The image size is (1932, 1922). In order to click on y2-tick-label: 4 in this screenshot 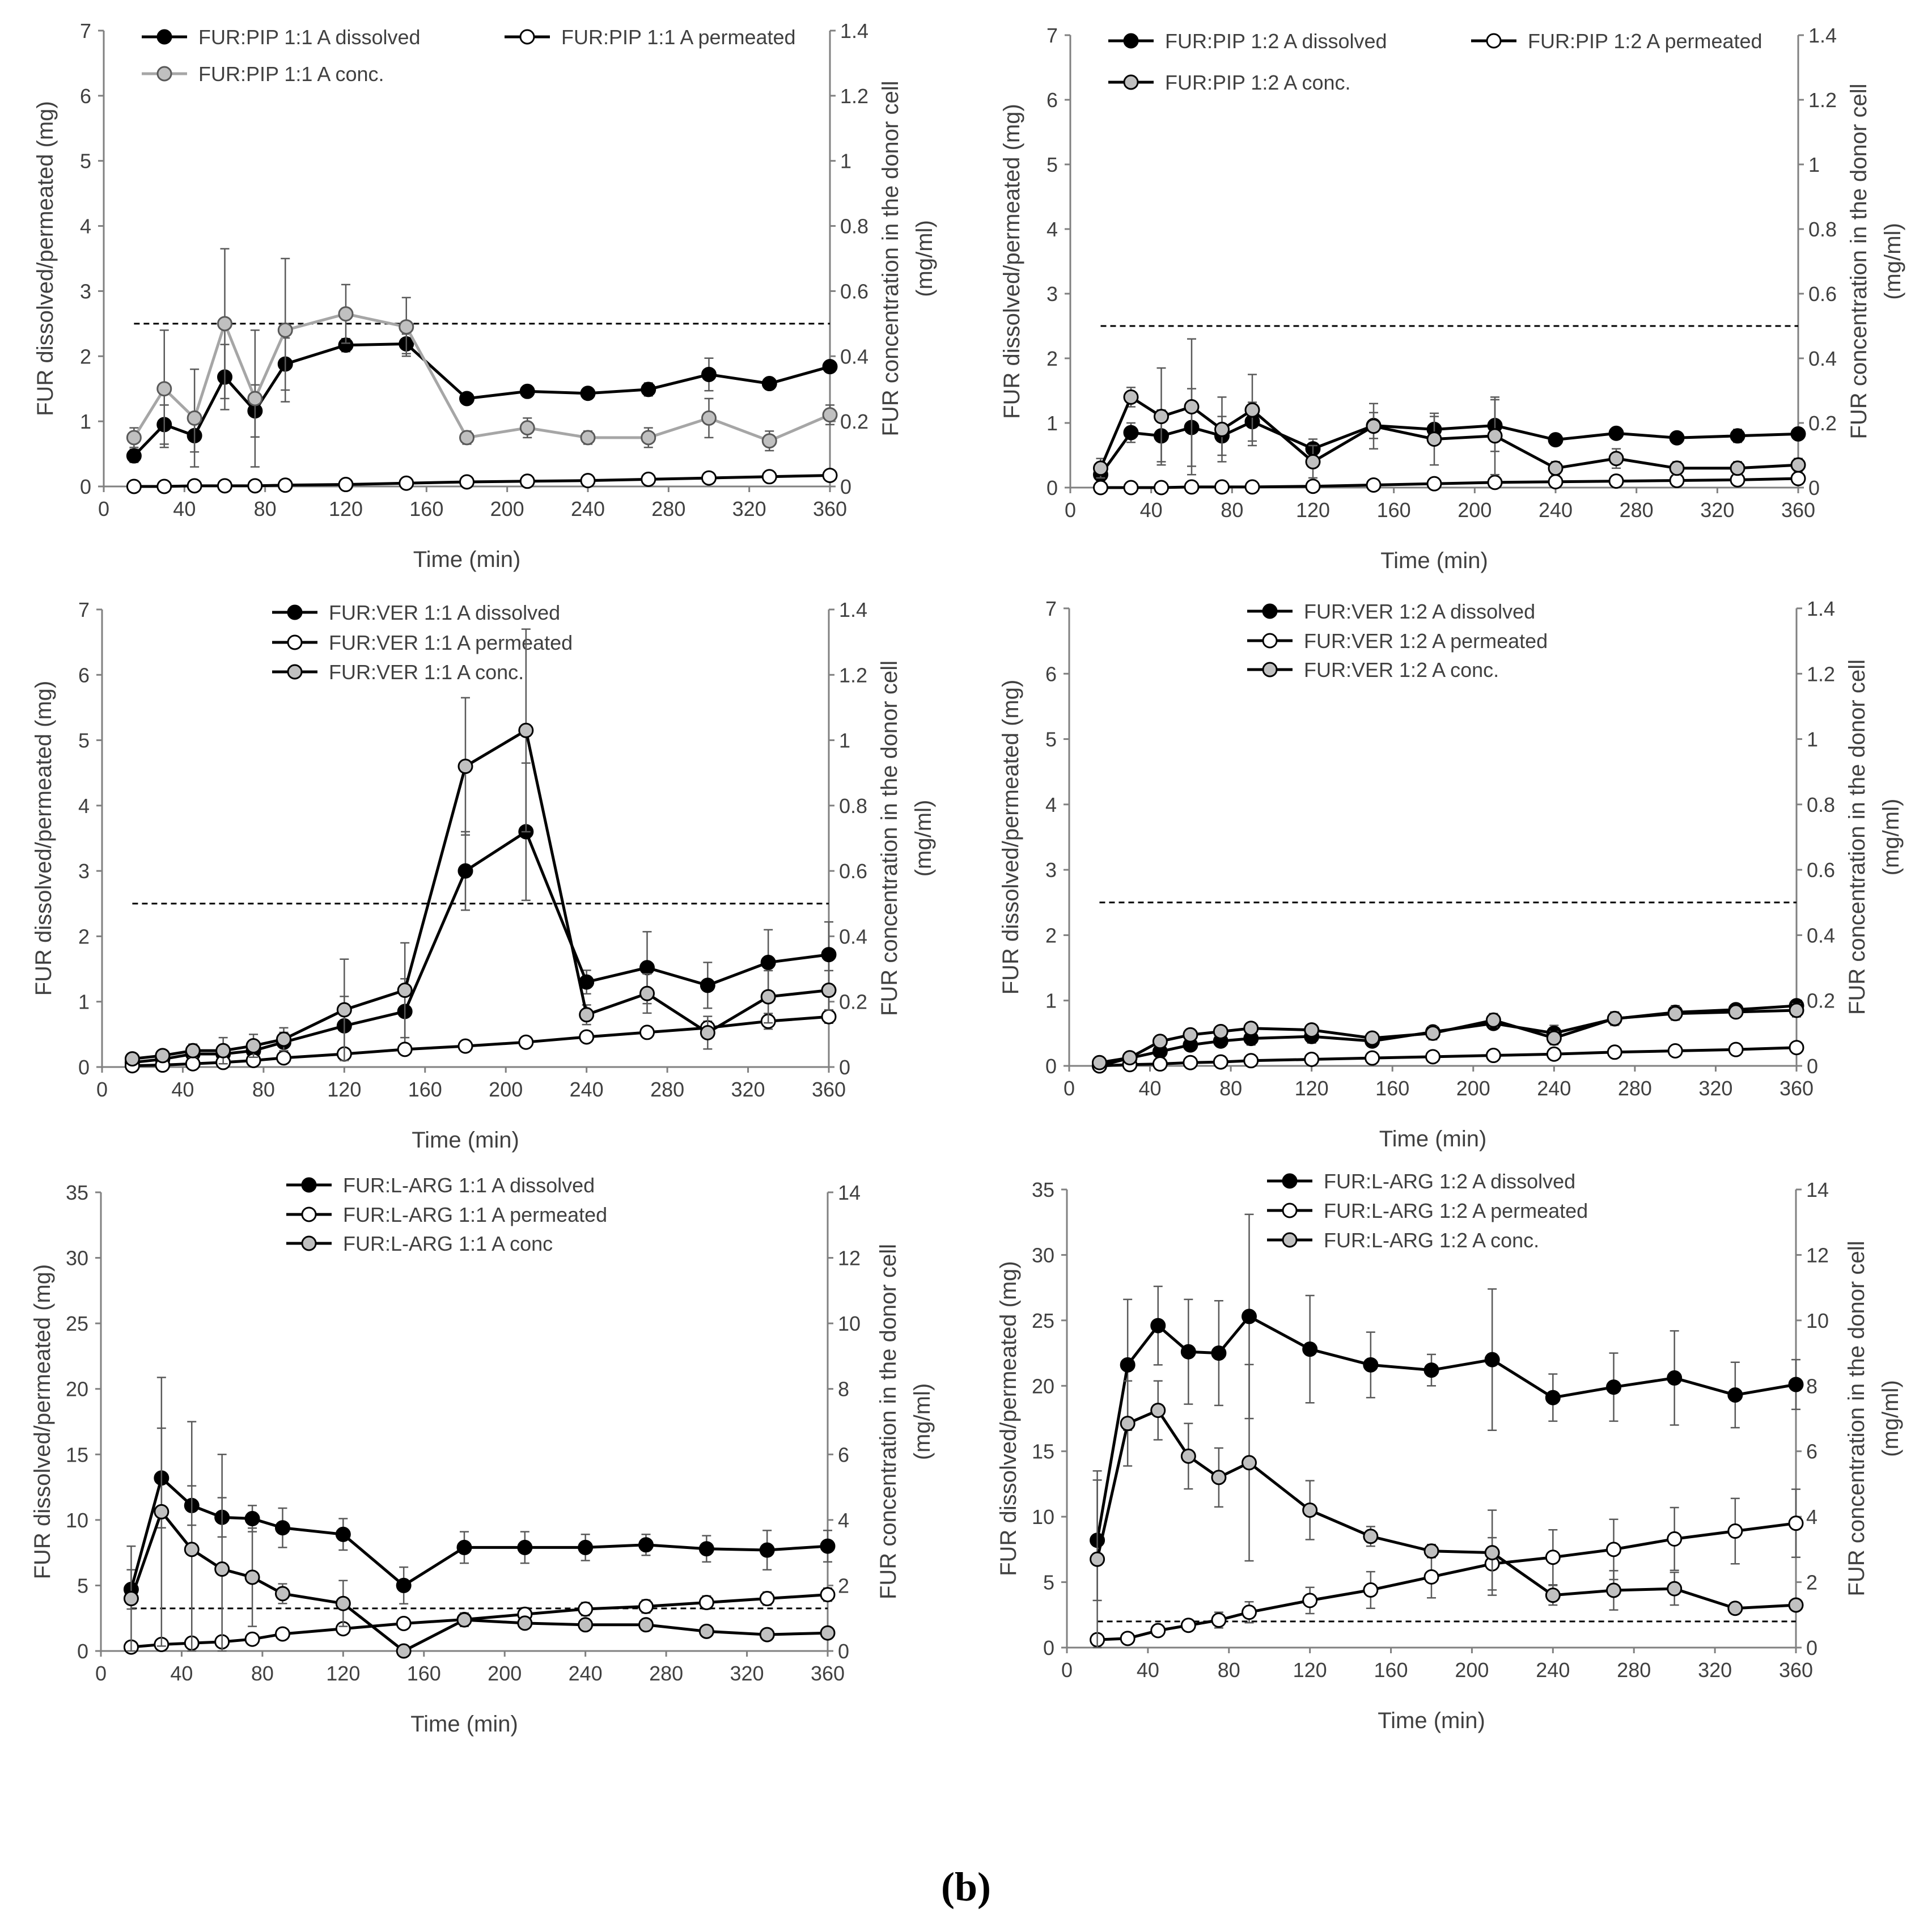, I will do `click(1811, 1517)`.